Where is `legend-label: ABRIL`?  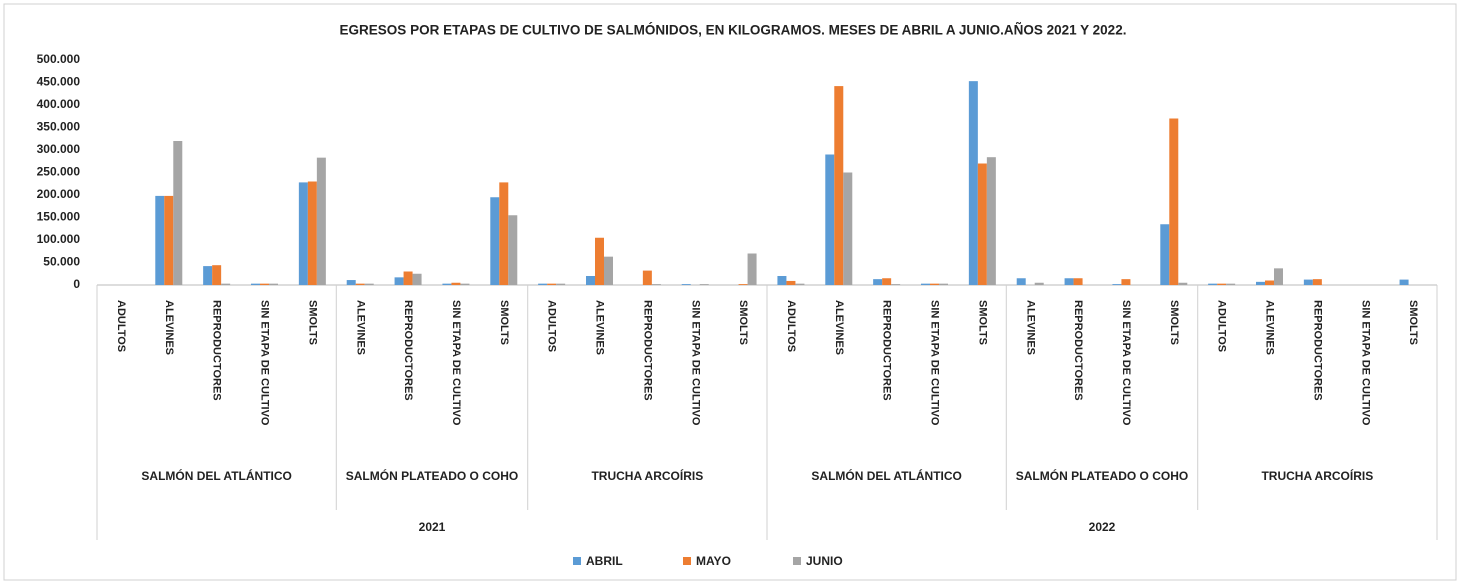 legend-label: ABRIL is located at coordinates (604, 561).